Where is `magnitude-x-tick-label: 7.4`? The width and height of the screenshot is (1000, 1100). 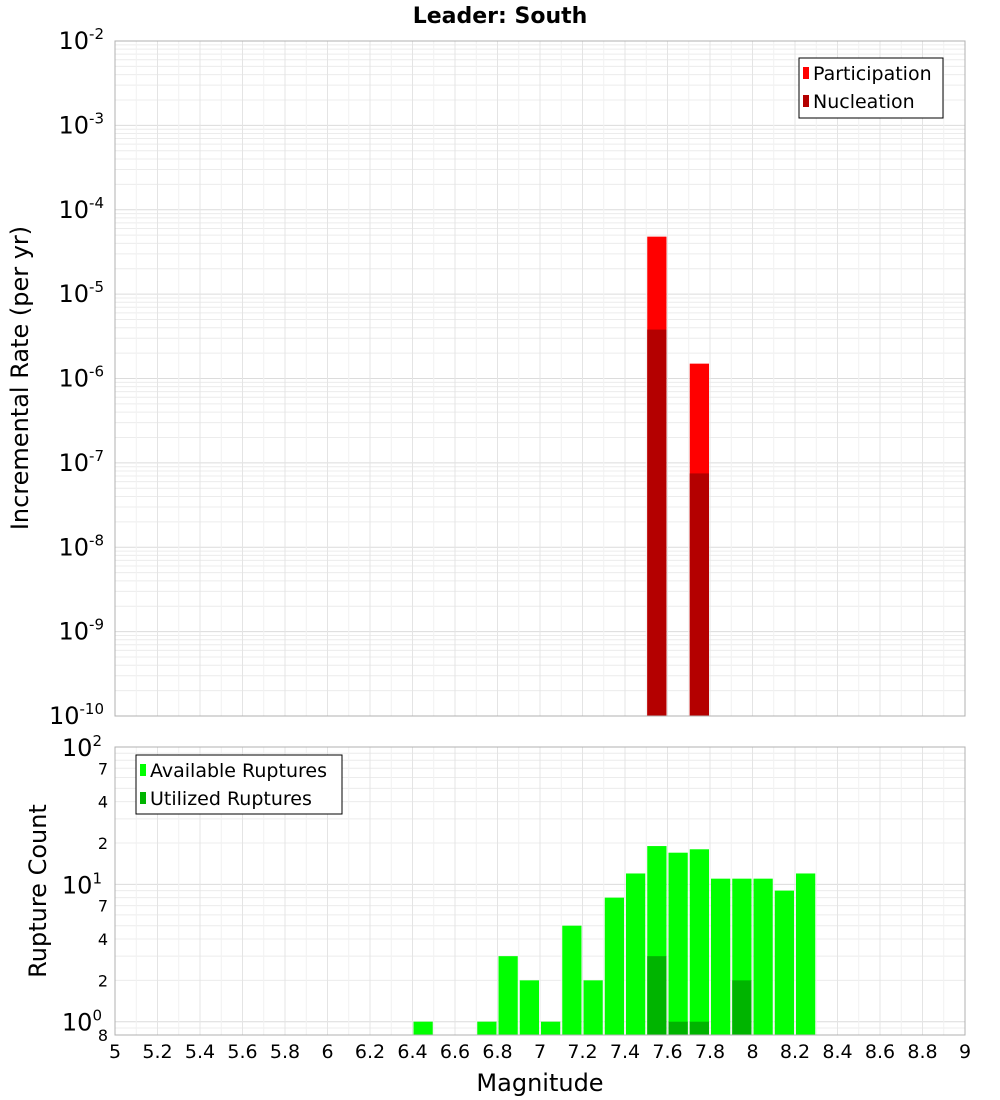
magnitude-x-tick-label: 7.4 is located at coordinates (625, 1052).